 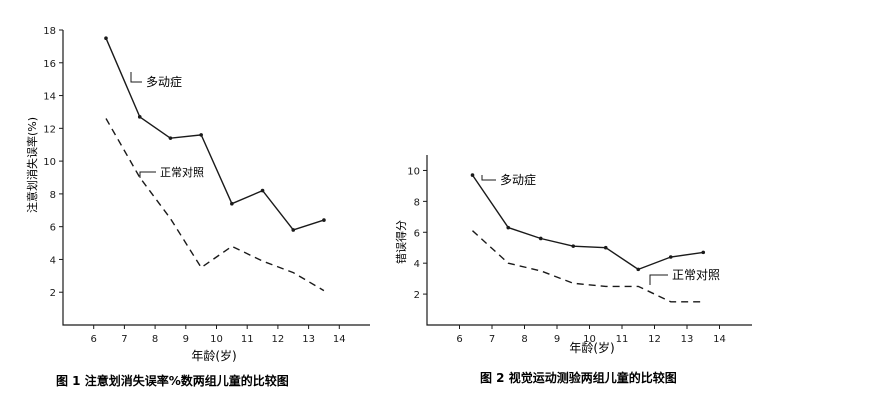 I want to click on chart-1-series-points, so click(x=215, y=134).